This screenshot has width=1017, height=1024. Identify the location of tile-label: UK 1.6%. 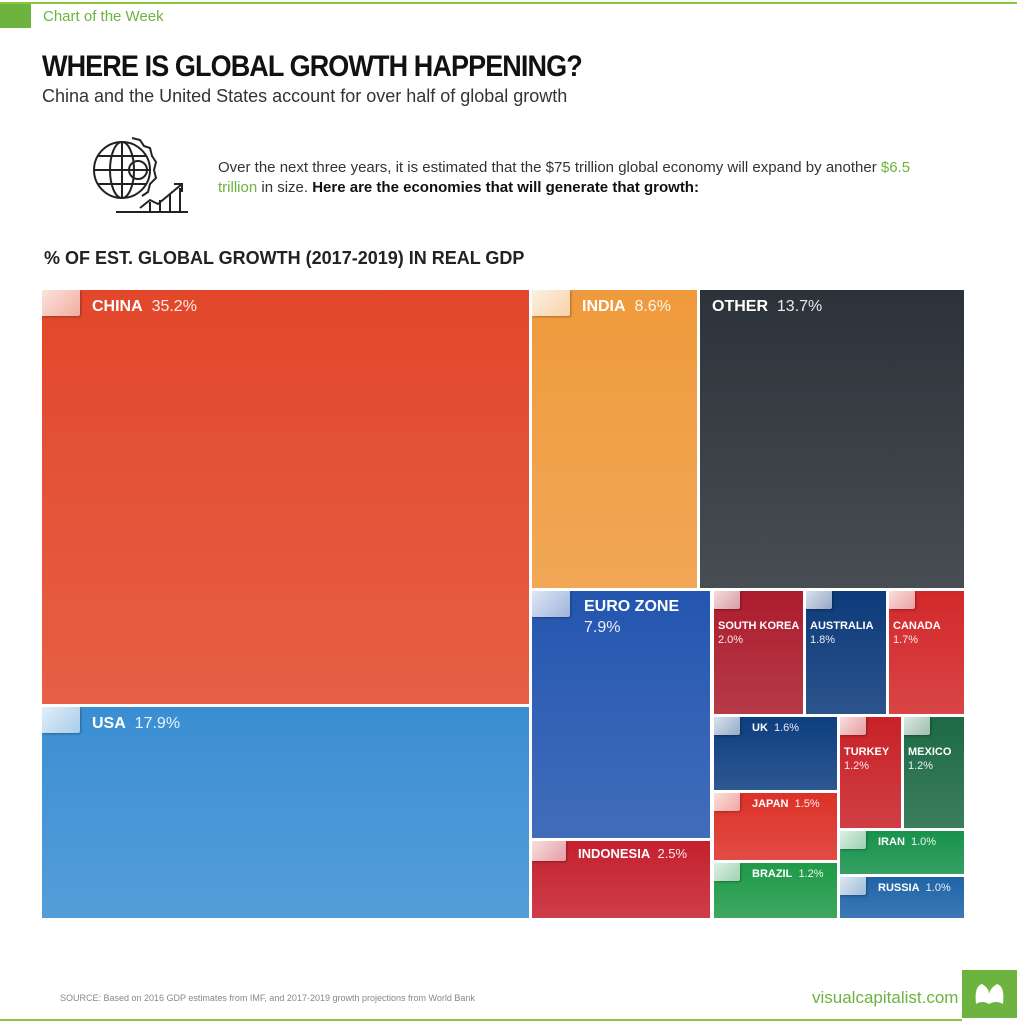
(775, 728).